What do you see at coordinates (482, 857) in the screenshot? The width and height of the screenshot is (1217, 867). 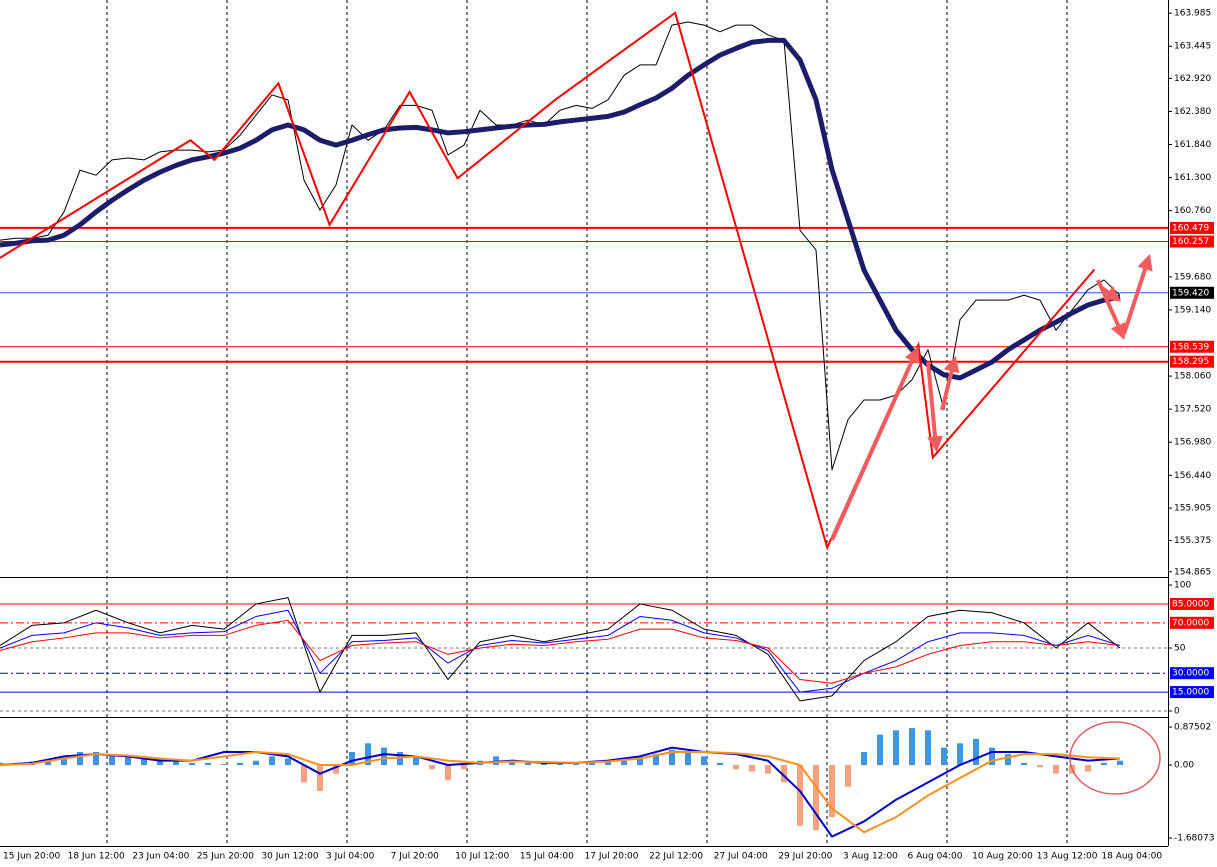 I see `x-tick-label: 10 Jul 12:00` at bounding box center [482, 857].